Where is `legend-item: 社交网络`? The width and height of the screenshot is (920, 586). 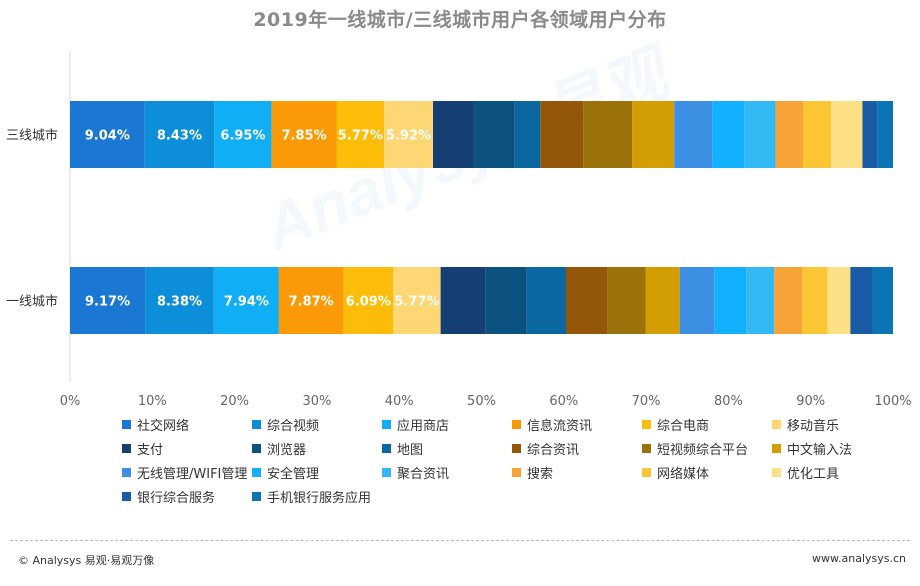
legend-item: 社交网络 is located at coordinates (187, 424).